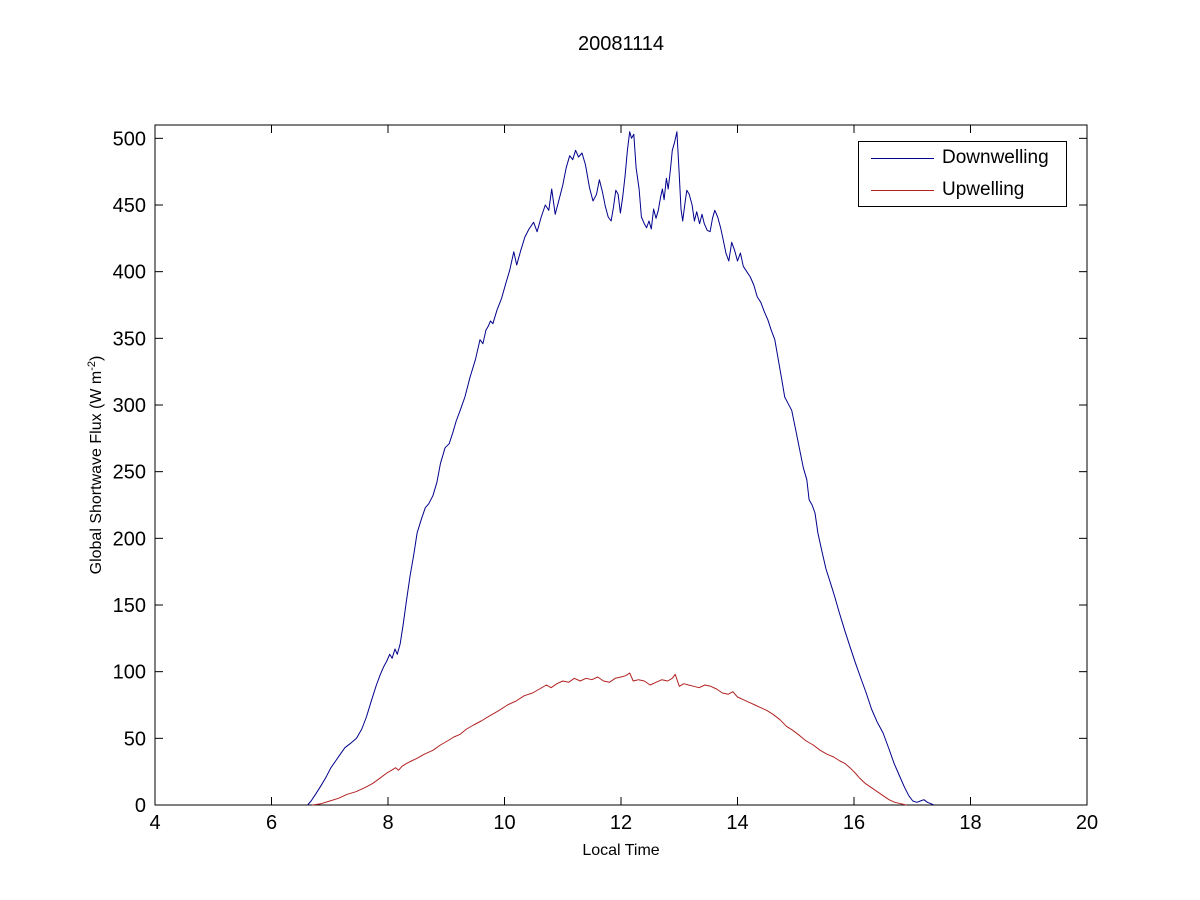 The width and height of the screenshot is (1200, 900). What do you see at coordinates (621, 850) in the screenshot?
I see `x-axis-label: Local Time` at bounding box center [621, 850].